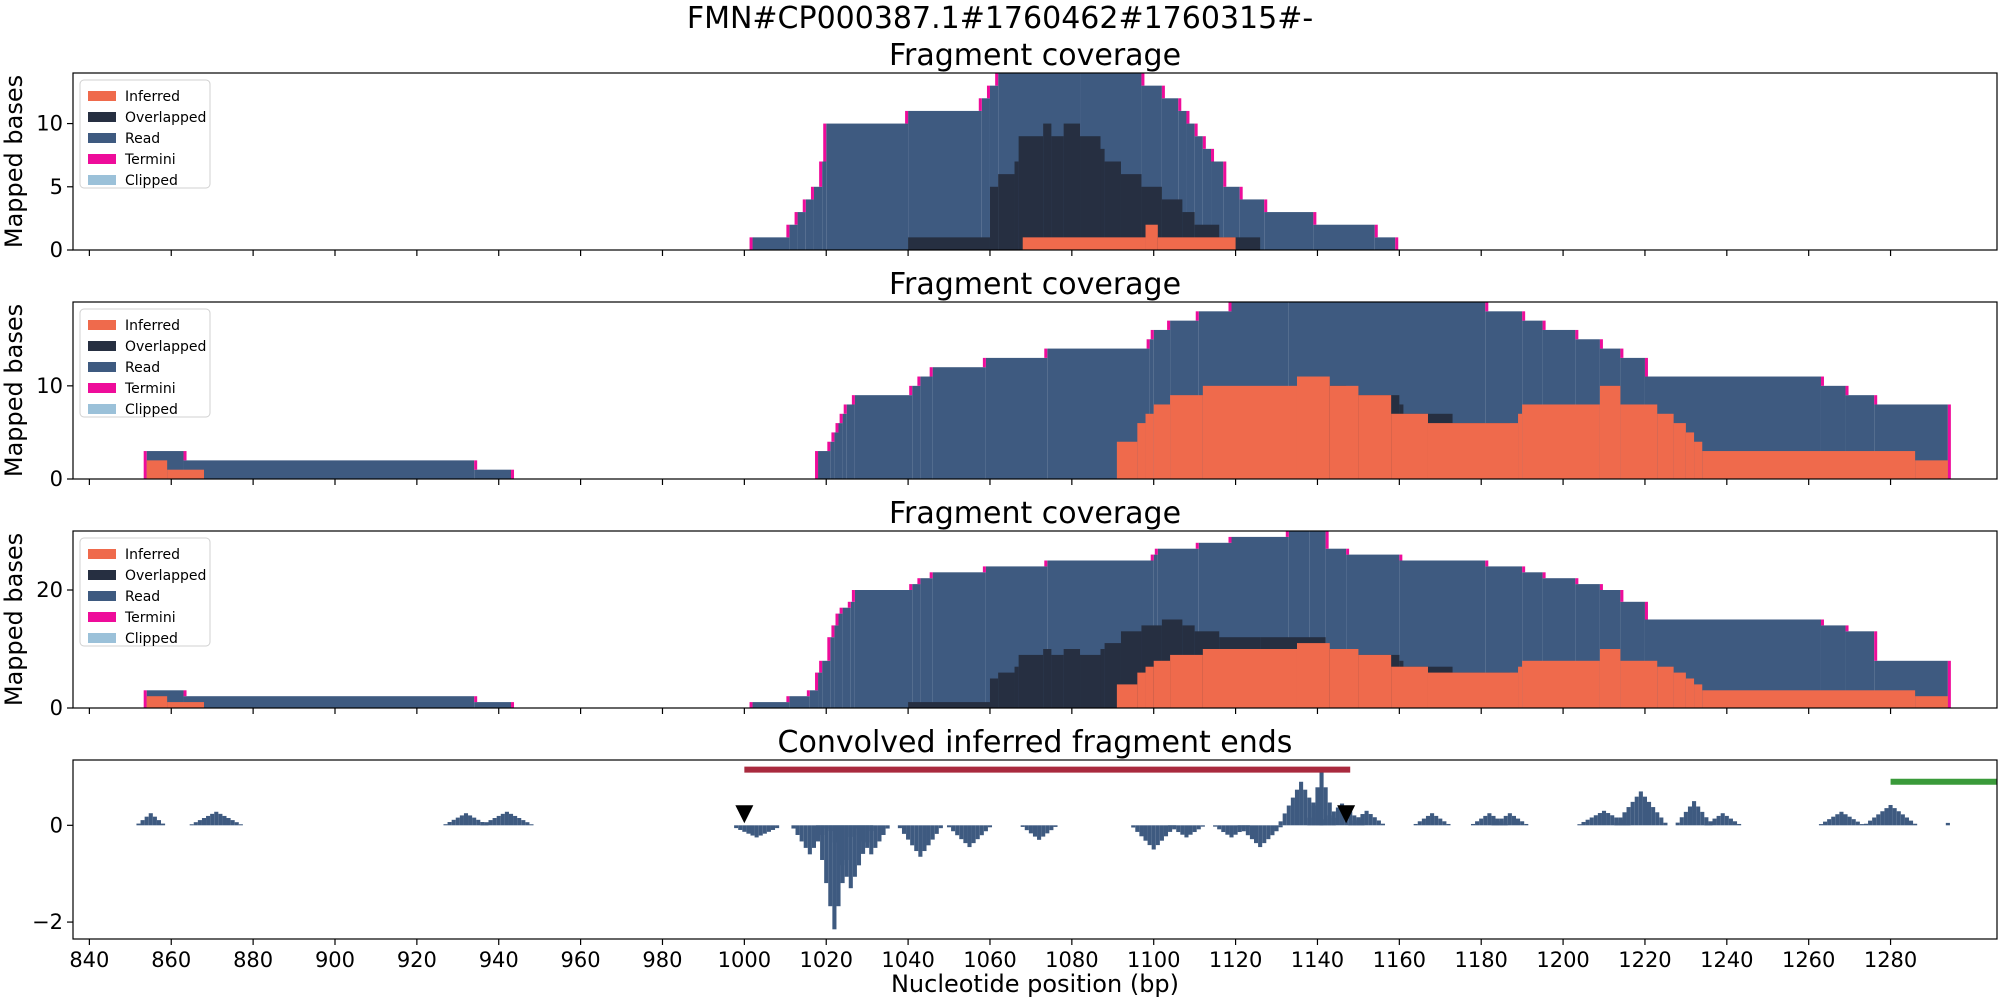 The height and width of the screenshot is (1000, 2000). I want to click on x-tick-label: 1040, so click(907, 960).